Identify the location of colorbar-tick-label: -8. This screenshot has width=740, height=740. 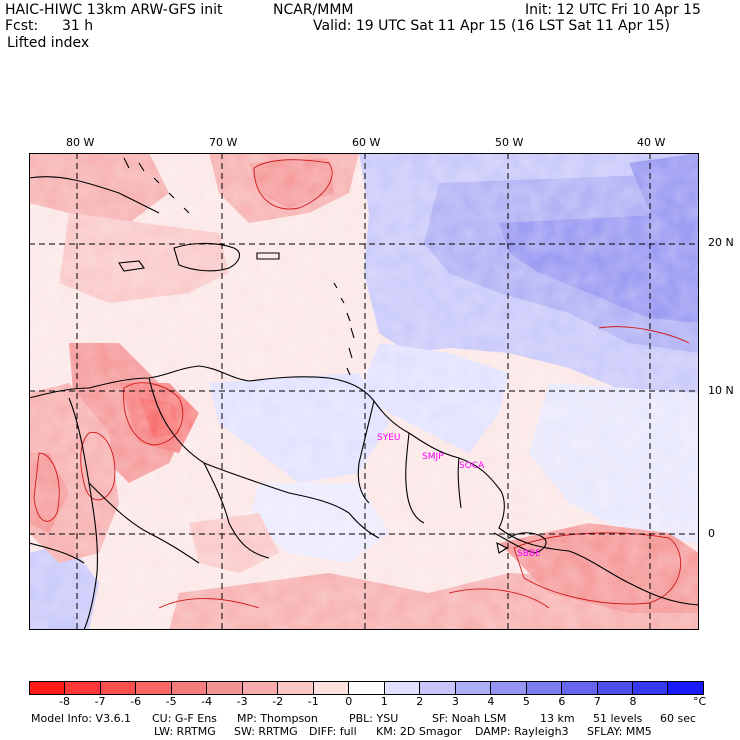
(64, 701).